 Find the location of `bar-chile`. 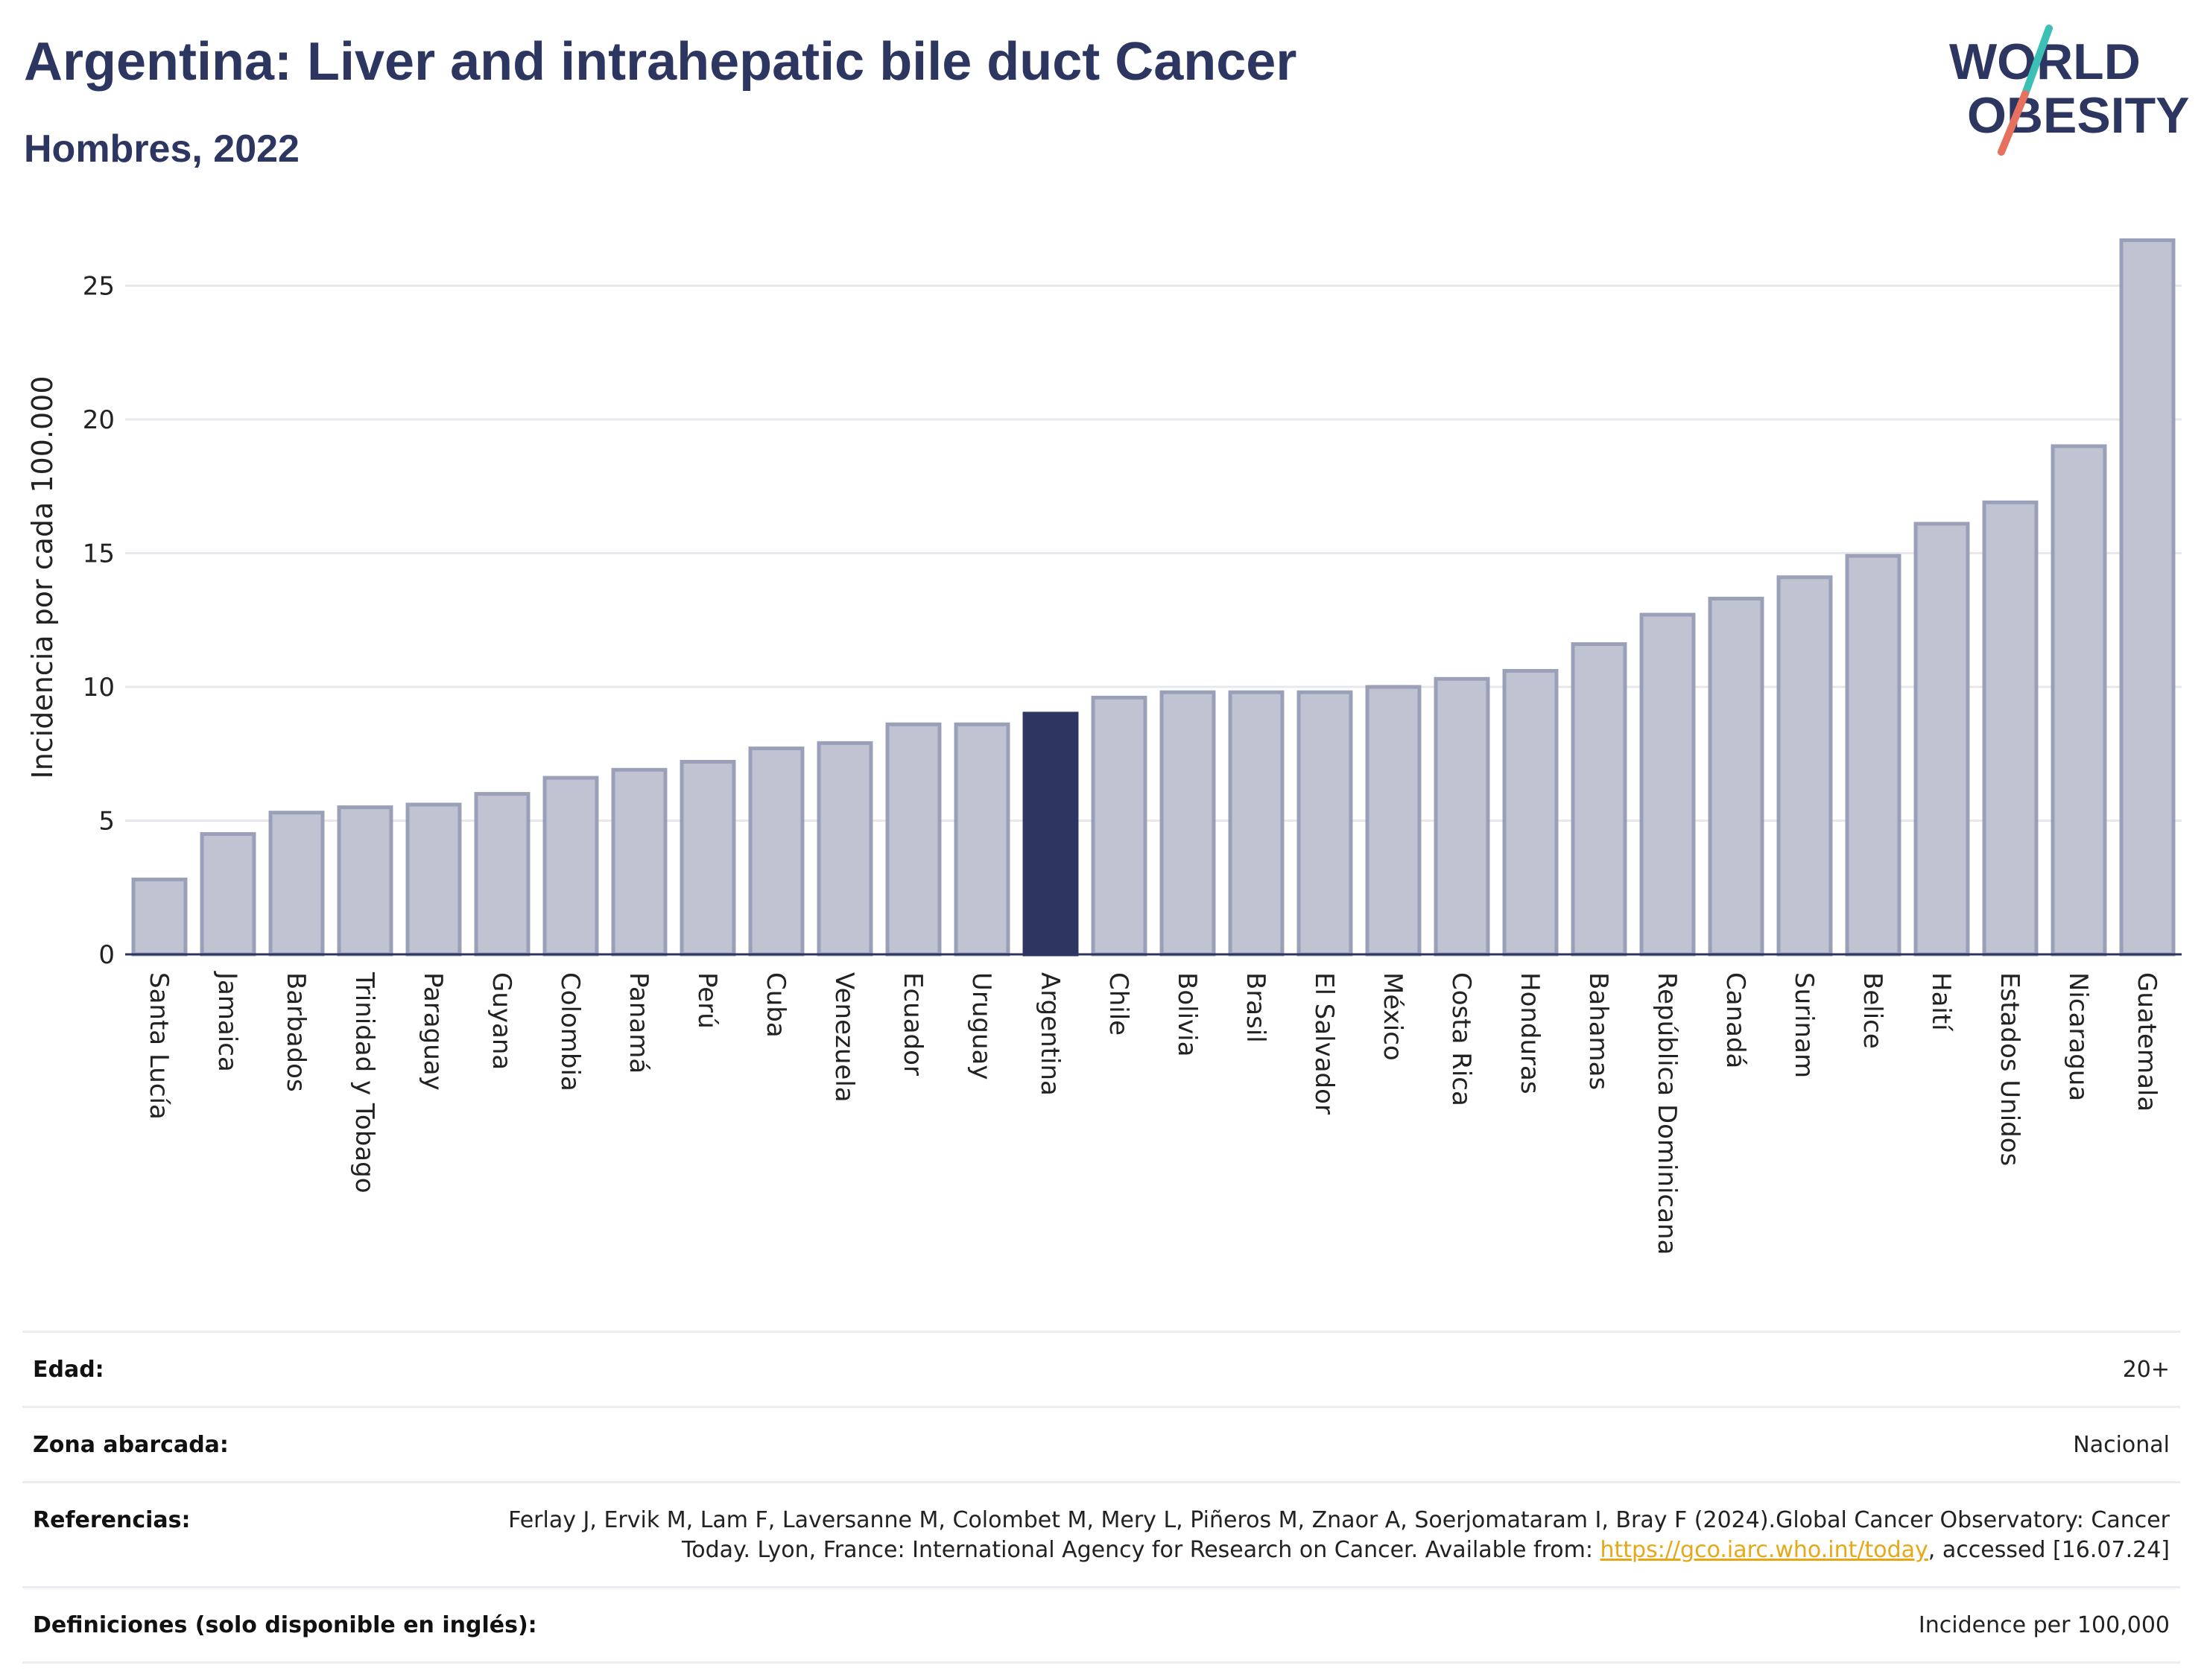

bar-chile is located at coordinates (1119, 826).